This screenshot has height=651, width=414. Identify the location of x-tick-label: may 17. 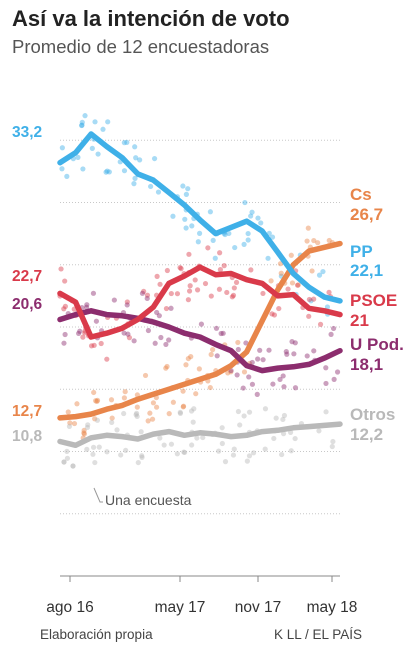
(180, 607).